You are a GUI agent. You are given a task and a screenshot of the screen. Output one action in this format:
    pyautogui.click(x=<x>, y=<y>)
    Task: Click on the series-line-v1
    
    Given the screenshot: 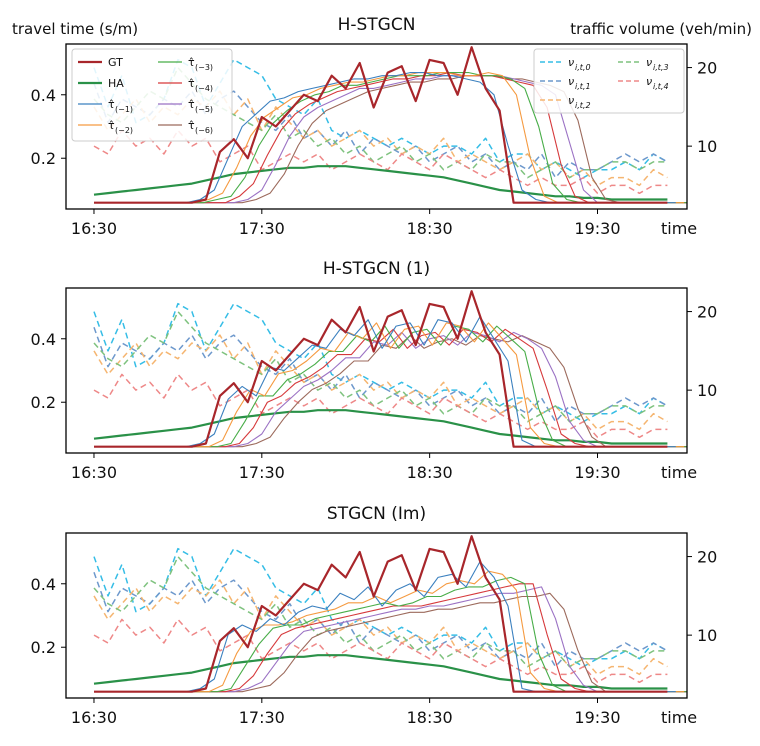 What is the action you would take?
    pyautogui.click(x=380, y=375)
    